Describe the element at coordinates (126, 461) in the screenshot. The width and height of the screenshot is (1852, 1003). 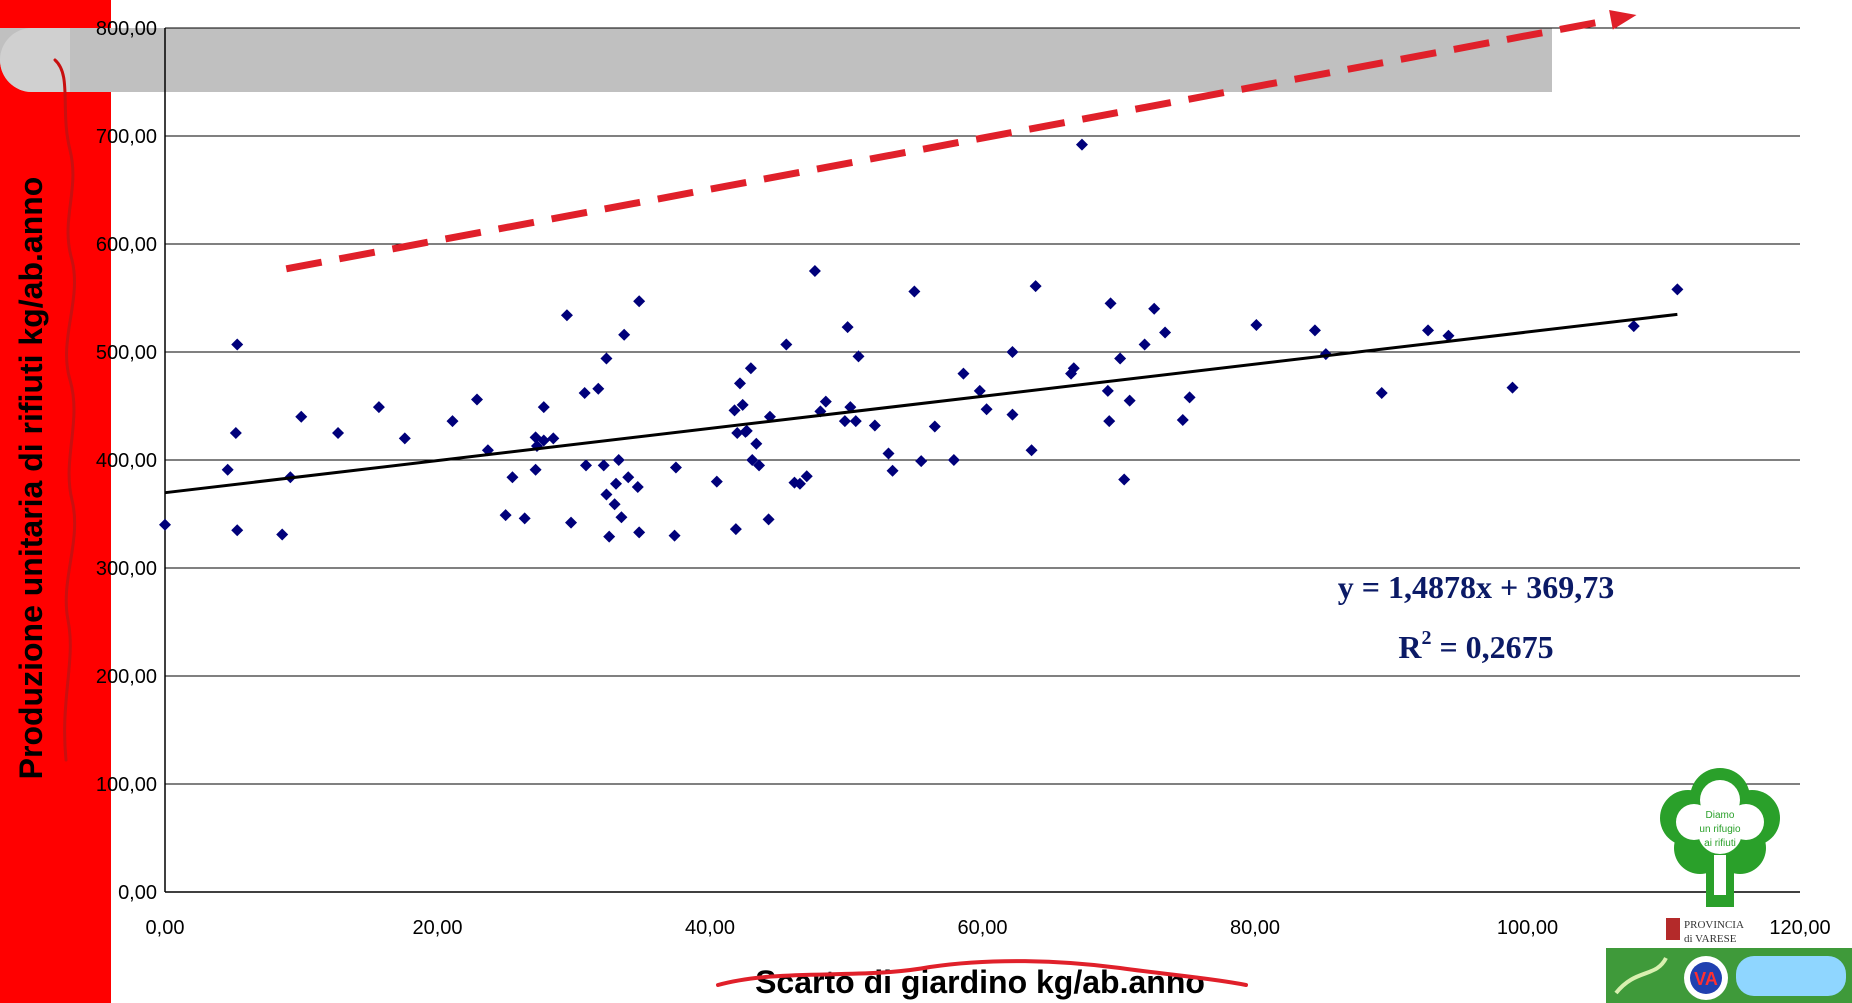
I see `y-tick-label: 400,00` at that location.